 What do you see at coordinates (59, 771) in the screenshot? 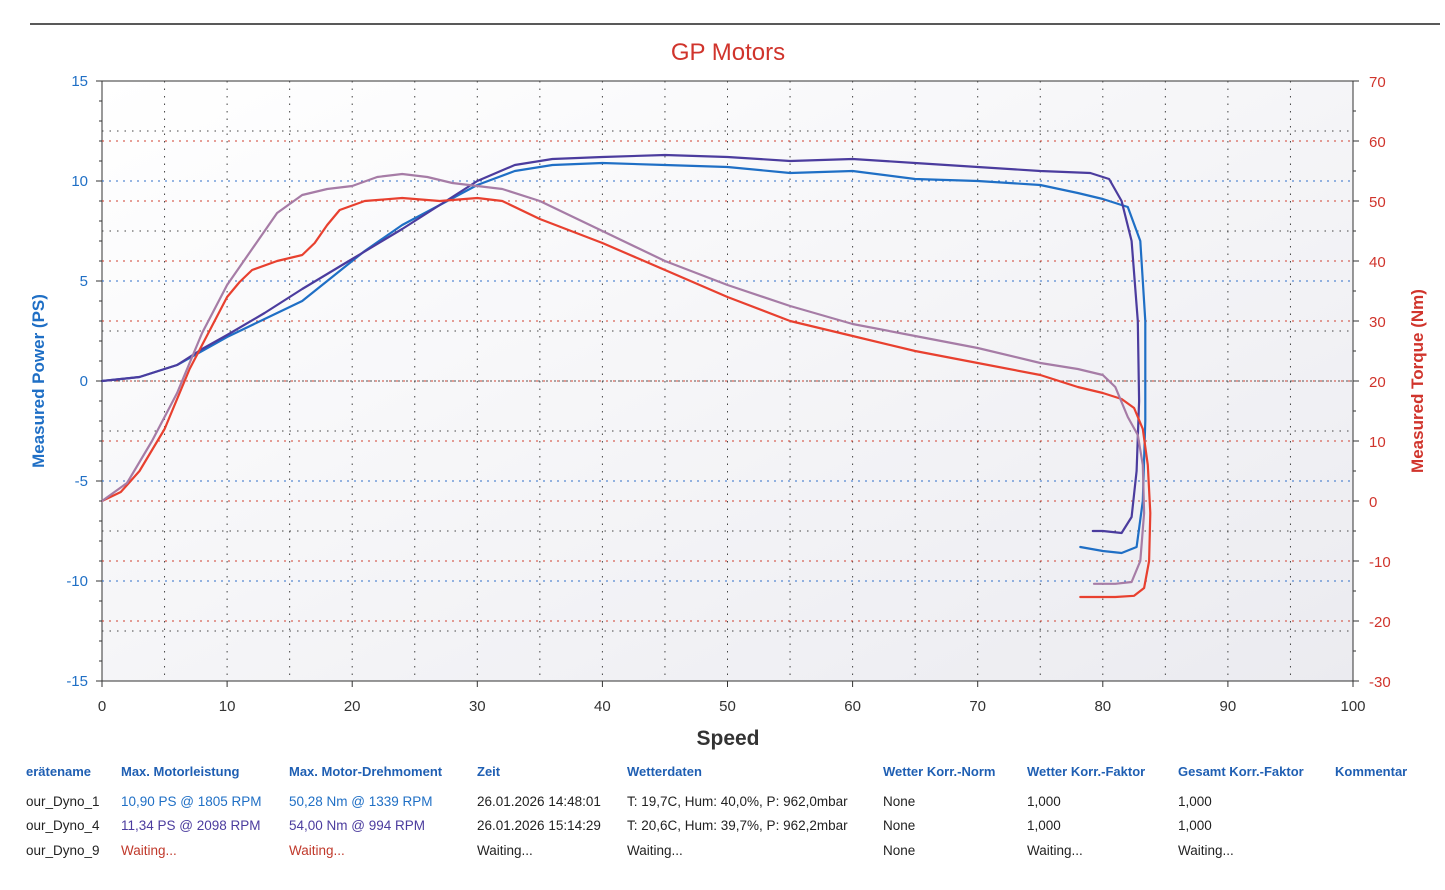
I see `header-device: erätename` at bounding box center [59, 771].